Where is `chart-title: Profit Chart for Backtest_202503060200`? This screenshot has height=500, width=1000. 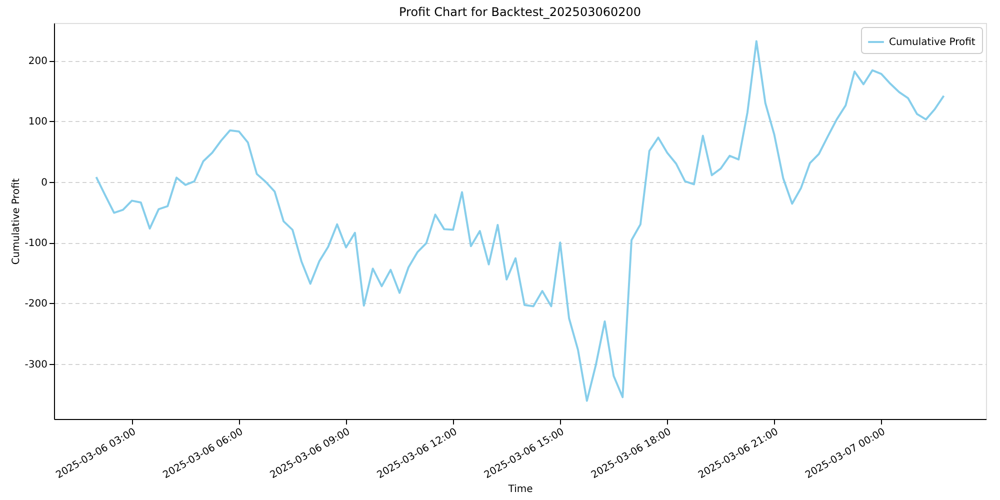 chart-title: Profit Chart for Backtest_202503060200 is located at coordinates (520, 12).